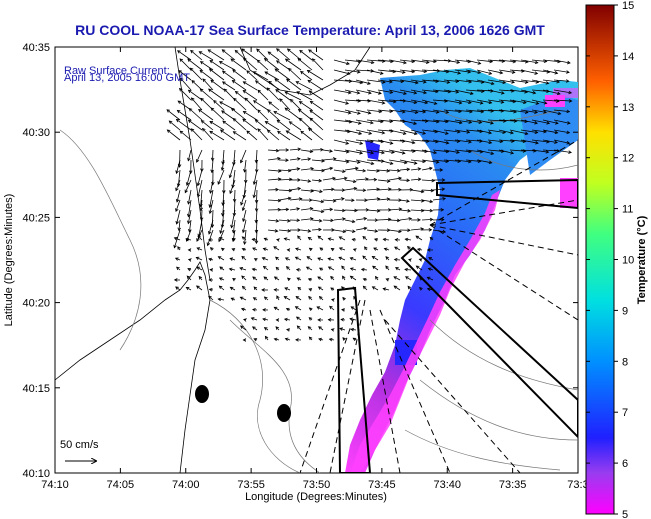  What do you see at coordinates (628, 108) in the screenshot?
I see `colorbar-tick-label: 13` at bounding box center [628, 108].